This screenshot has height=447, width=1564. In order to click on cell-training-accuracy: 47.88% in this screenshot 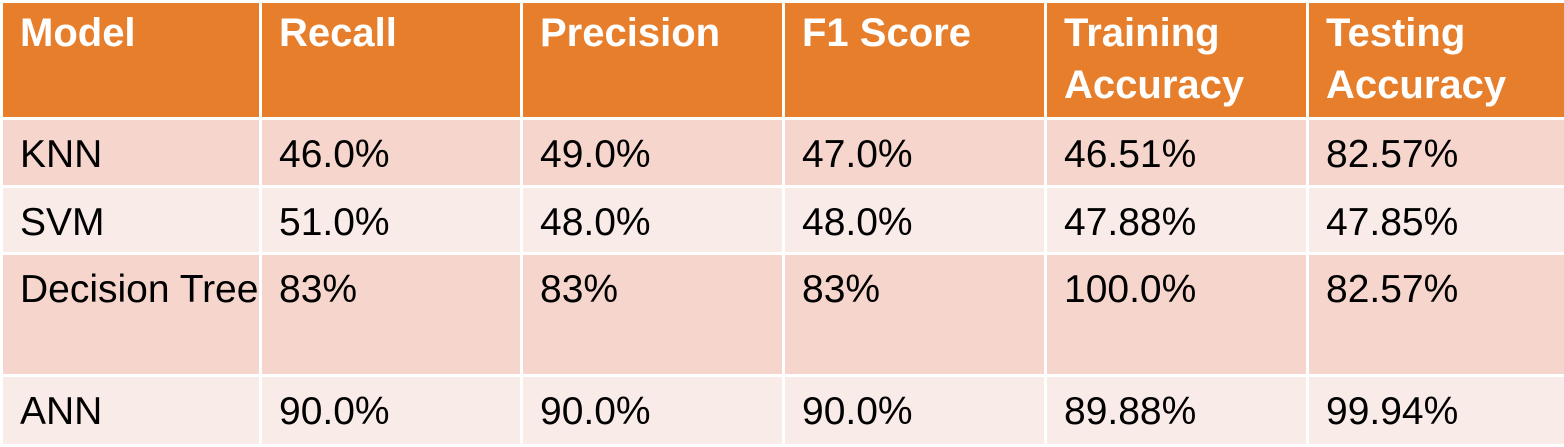, I will do `click(1177, 220)`.